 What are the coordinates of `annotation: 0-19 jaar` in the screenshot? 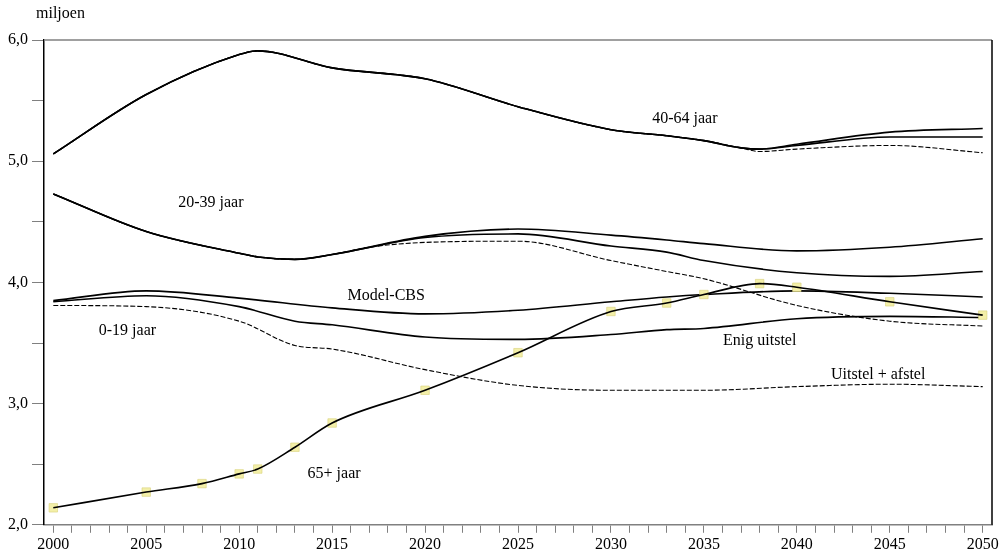 It's located at (127, 330).